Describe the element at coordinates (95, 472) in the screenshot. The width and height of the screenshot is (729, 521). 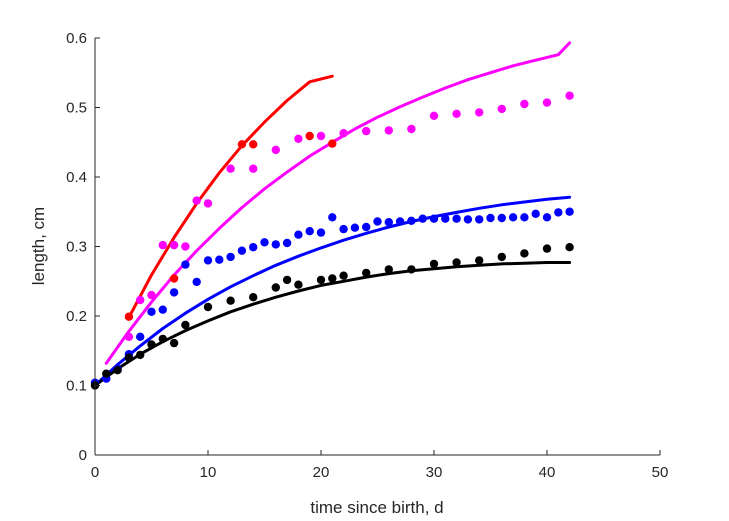
I see `x-tick-label: 0` at that location.